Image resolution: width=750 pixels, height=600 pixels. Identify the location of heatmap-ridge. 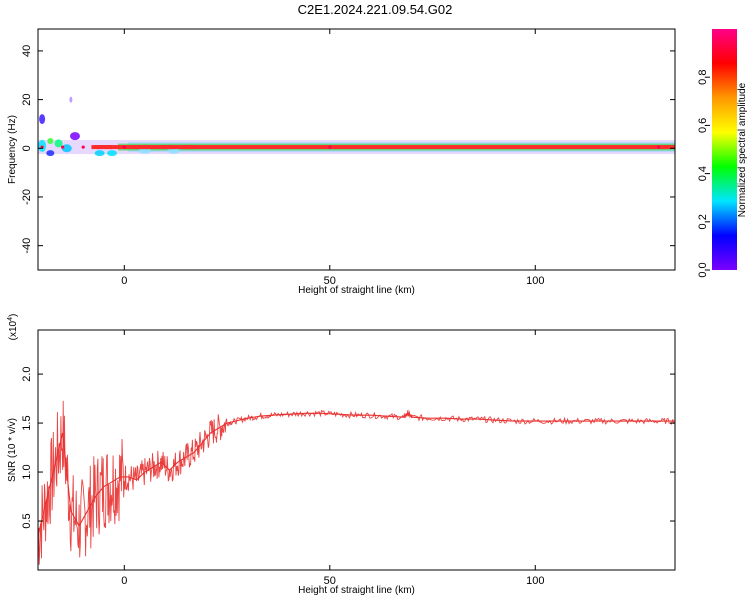
(385, 147).